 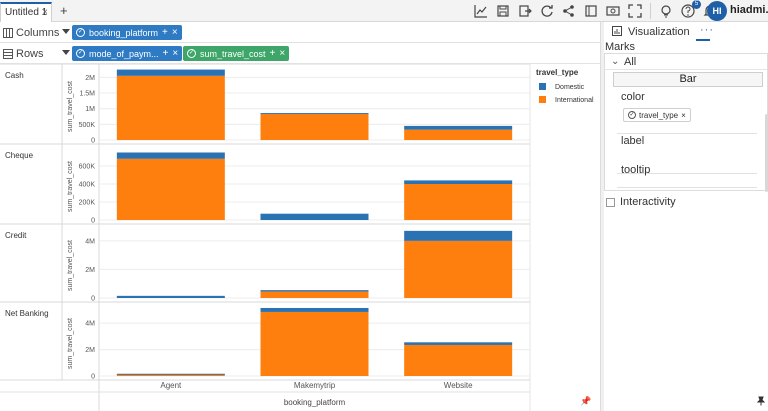 What do you see at coordinates (687, 161) in the screenshot?
I see `label-drop-area` at bounding box center [687, 161].